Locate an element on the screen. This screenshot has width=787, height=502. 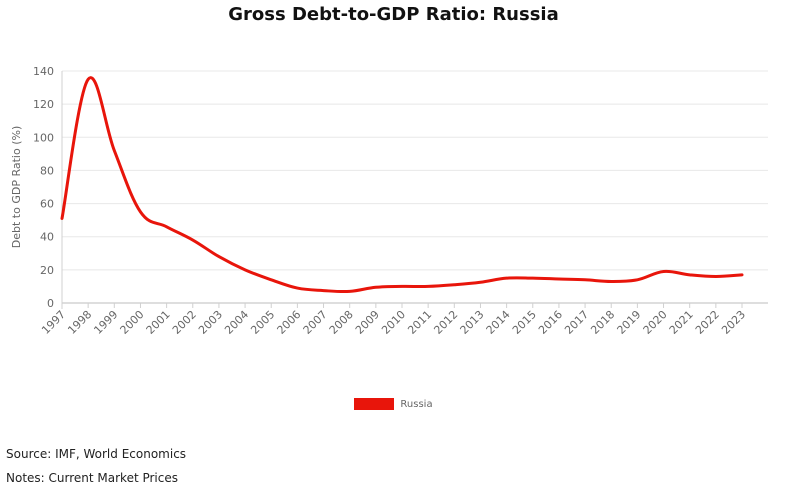
data-point-2000 is located at coordinates (140, 212).